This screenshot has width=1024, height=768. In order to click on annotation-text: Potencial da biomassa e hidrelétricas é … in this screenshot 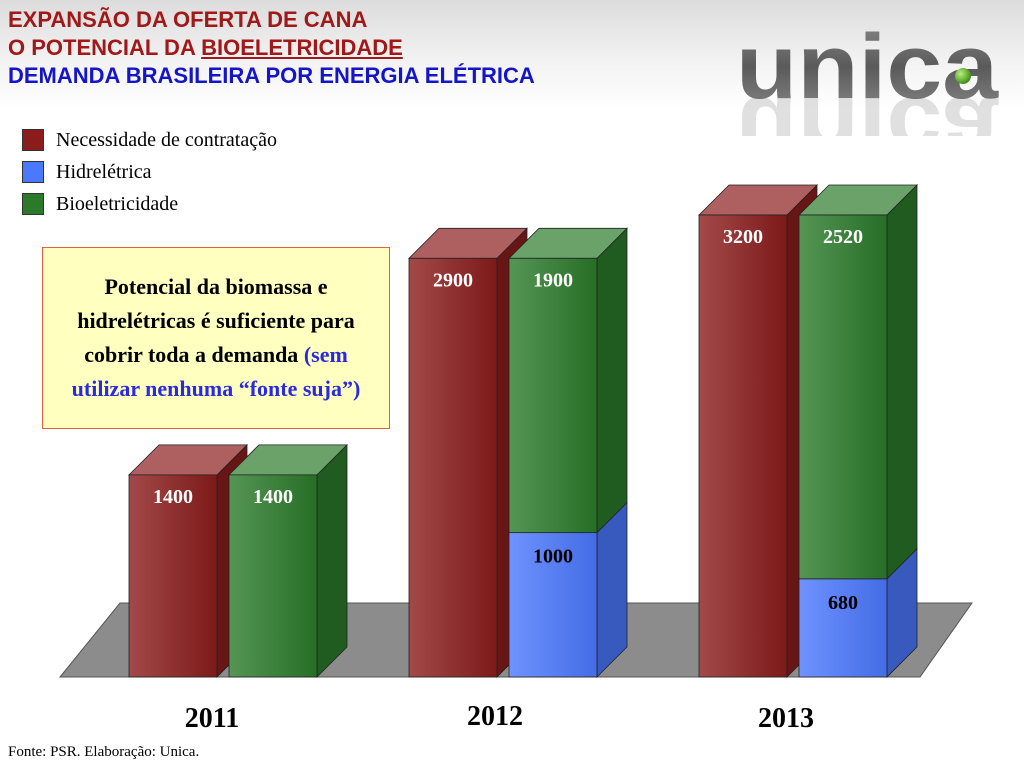, I will do `click(216, 338)`.